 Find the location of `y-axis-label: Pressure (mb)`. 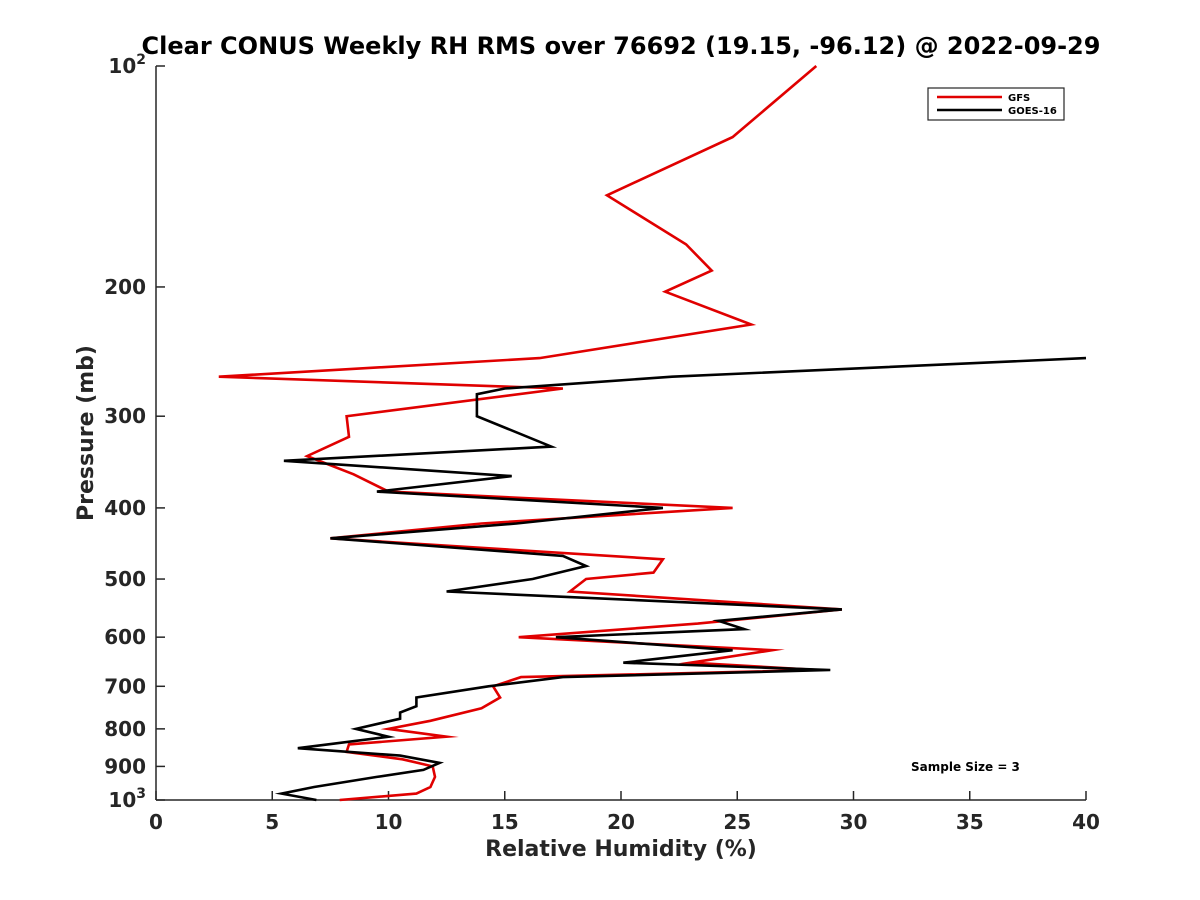

y-axis-label: Pressure (mb) is located at coordinates (86, 433).